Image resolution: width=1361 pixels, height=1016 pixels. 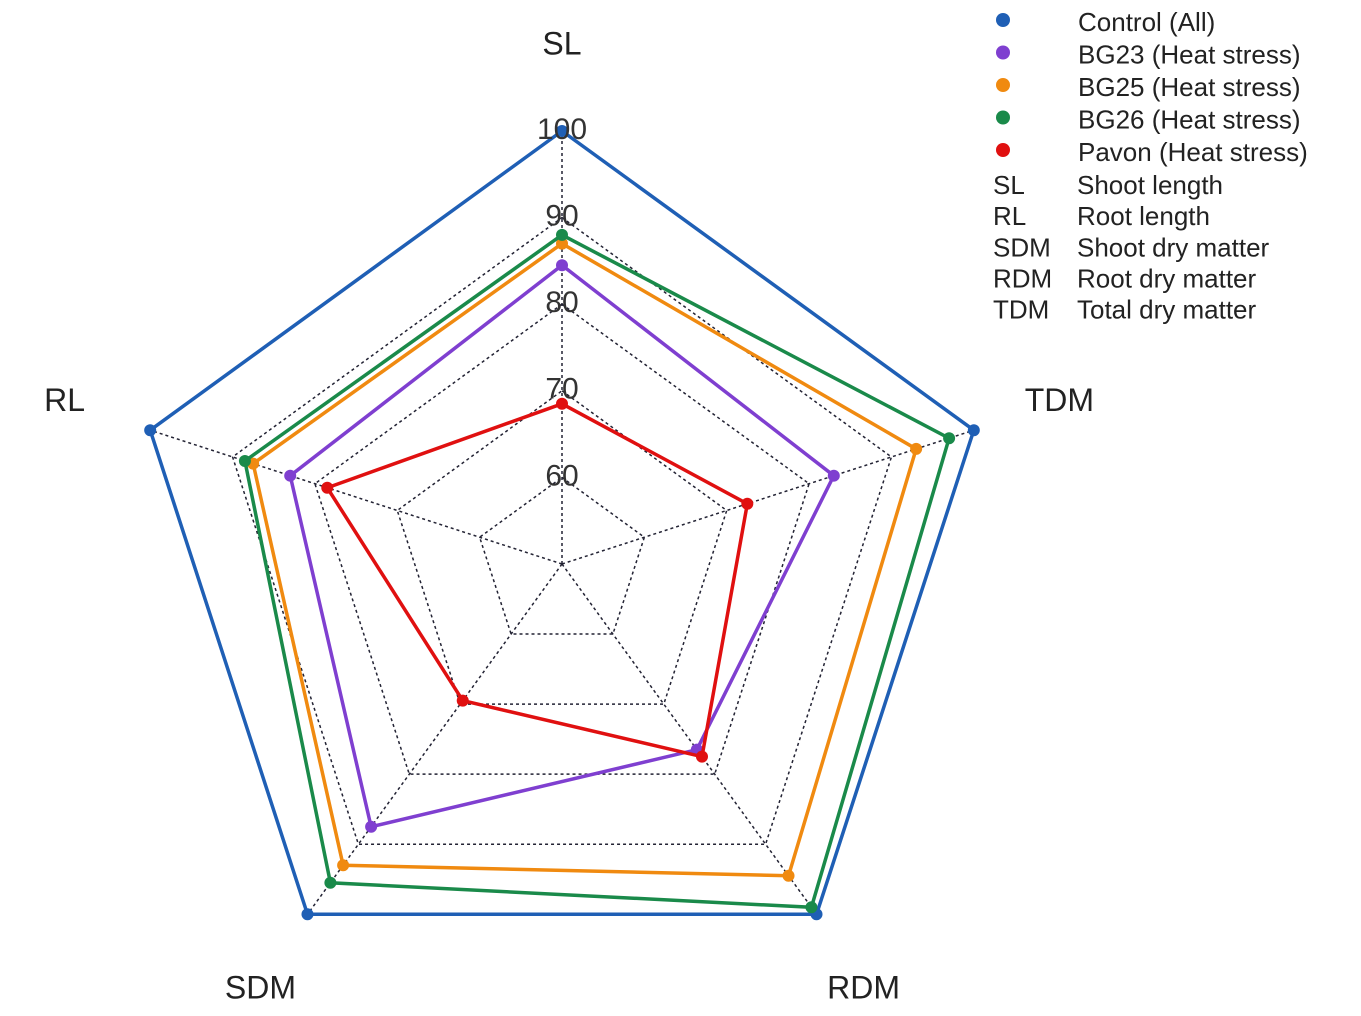 What do you see at coordinates (1009, 185) in the screenshot?
I see `abbr-code: SL` at bounding box center [1009, 185].